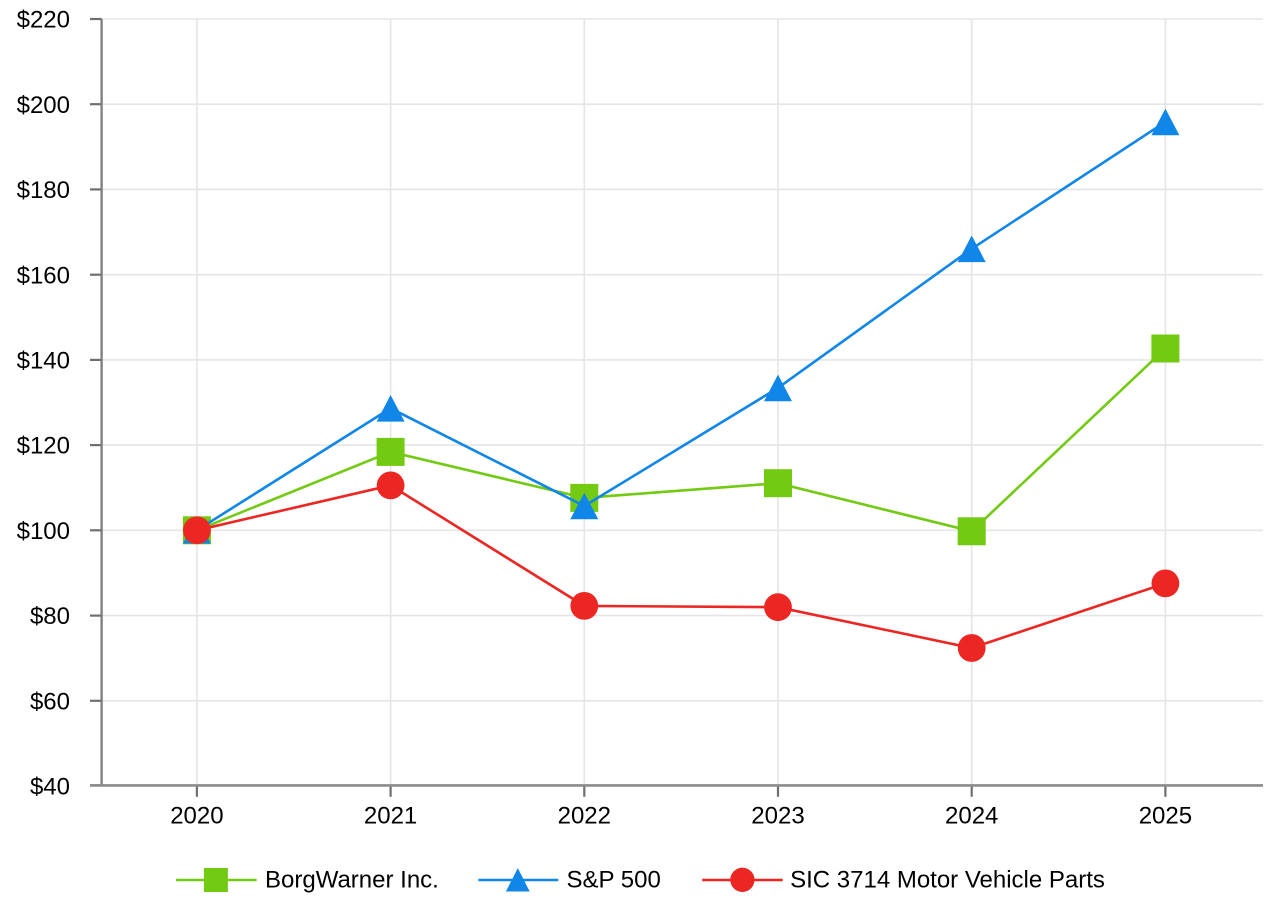 The width and height of the screenshot is (1282, 922). Describe the element at coordinates (50, 701) in the screenshot. I see `svg-text: $60` at that location.